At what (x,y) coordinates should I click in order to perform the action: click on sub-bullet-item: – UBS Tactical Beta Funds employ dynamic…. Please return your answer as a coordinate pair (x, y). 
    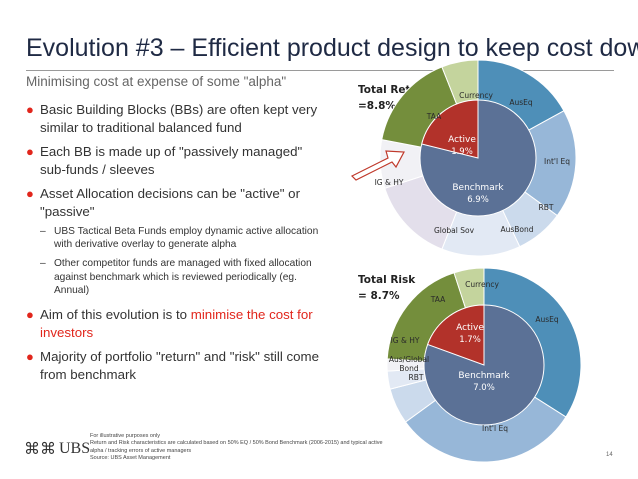
    Looking at the image, I should click on (183, 238).